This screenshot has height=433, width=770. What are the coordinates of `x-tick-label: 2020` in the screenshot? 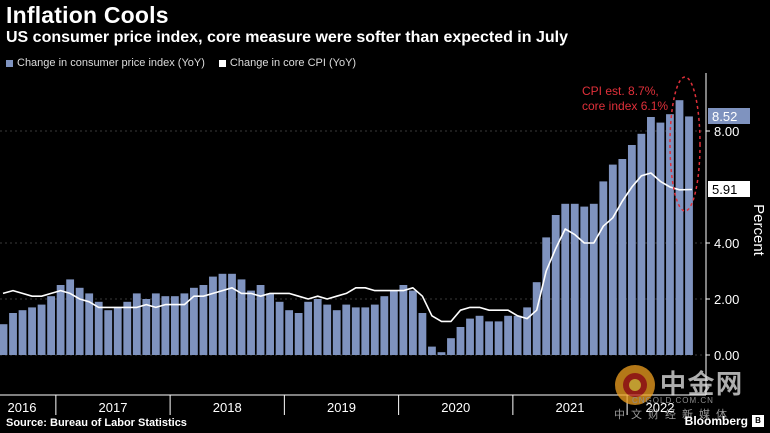 It's located at (455, 407).